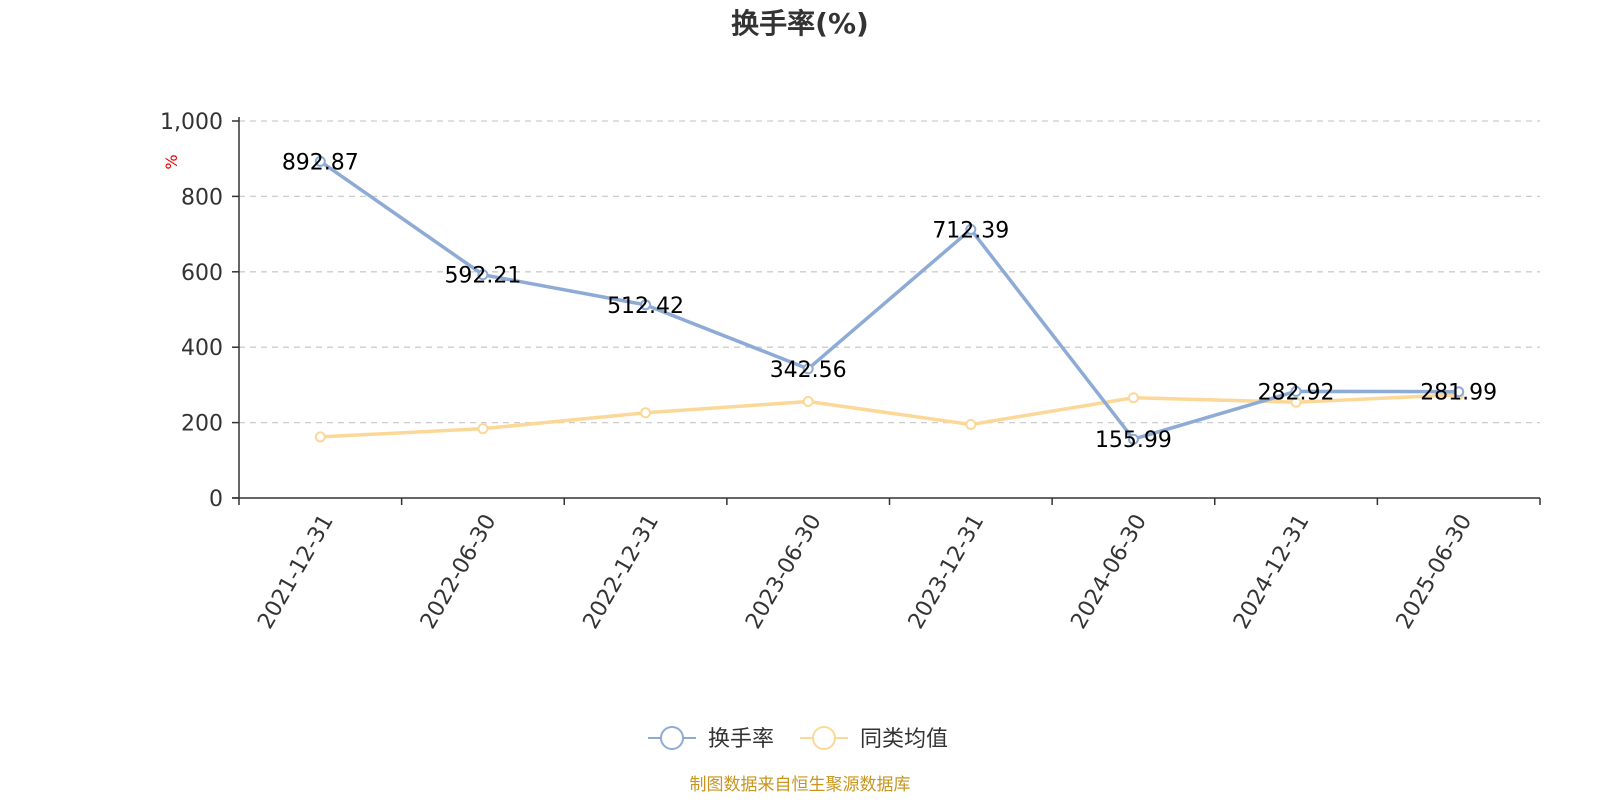  I want to click on data-label-5: 155.99, so click(1133, 440).